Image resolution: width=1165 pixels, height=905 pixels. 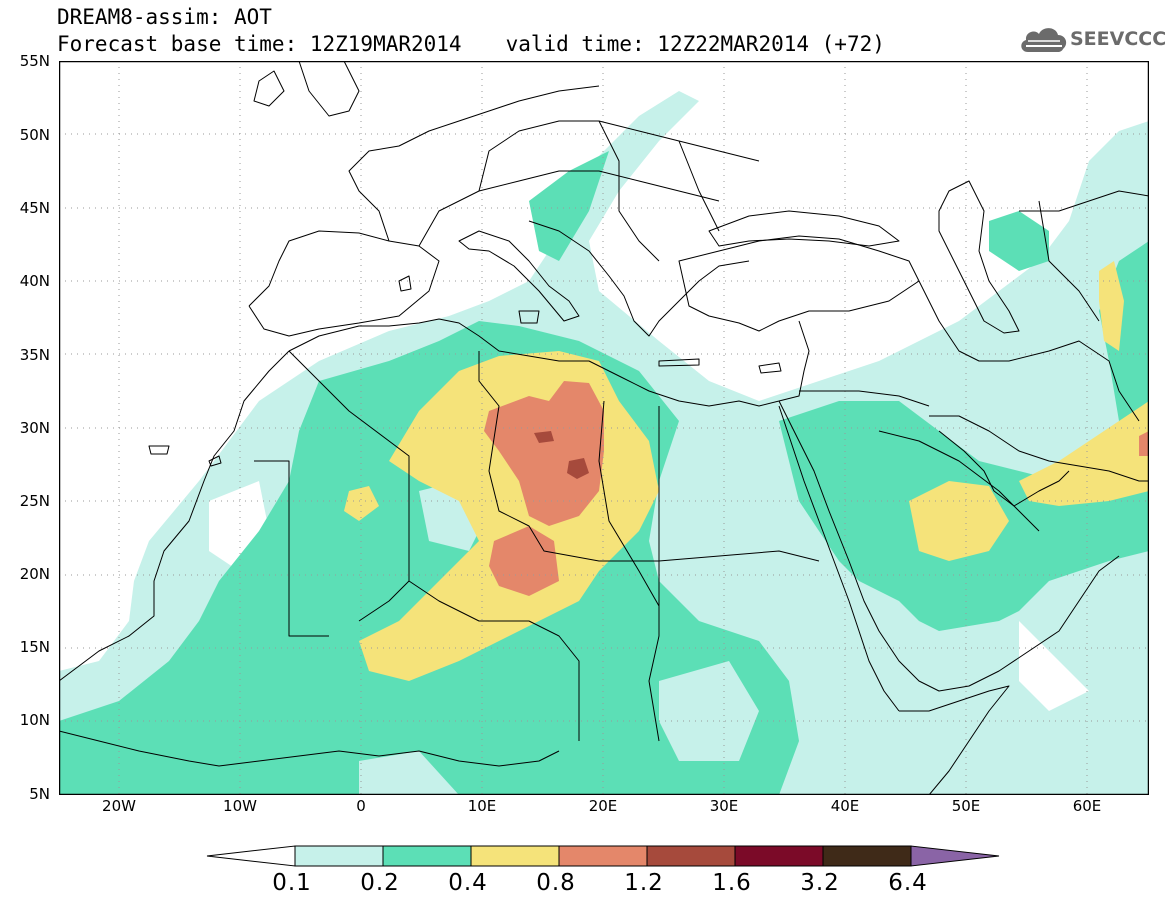 I want to click on lat-label: 25N, so click(x=34, y=501).